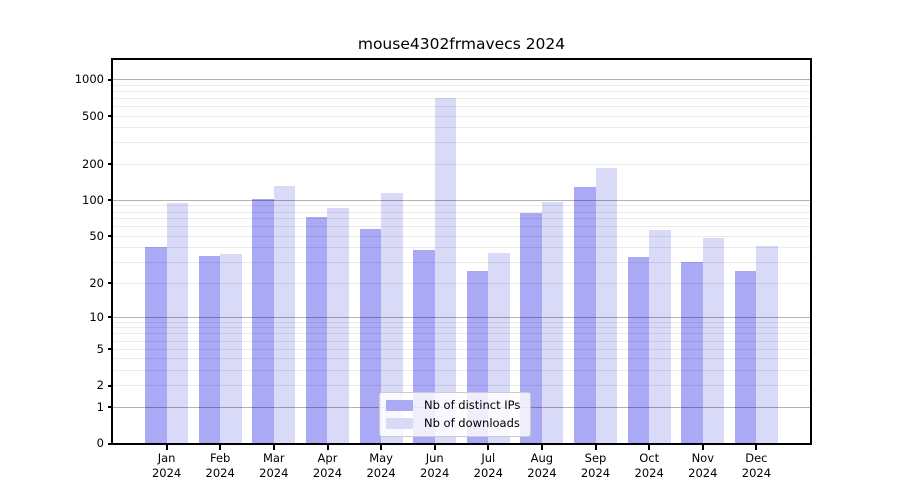 The image size is (900, 500). What do you see at coordinates (461, 59) in the screenshot?
I see `axis-spine-top` at bounding box center [461, 59].